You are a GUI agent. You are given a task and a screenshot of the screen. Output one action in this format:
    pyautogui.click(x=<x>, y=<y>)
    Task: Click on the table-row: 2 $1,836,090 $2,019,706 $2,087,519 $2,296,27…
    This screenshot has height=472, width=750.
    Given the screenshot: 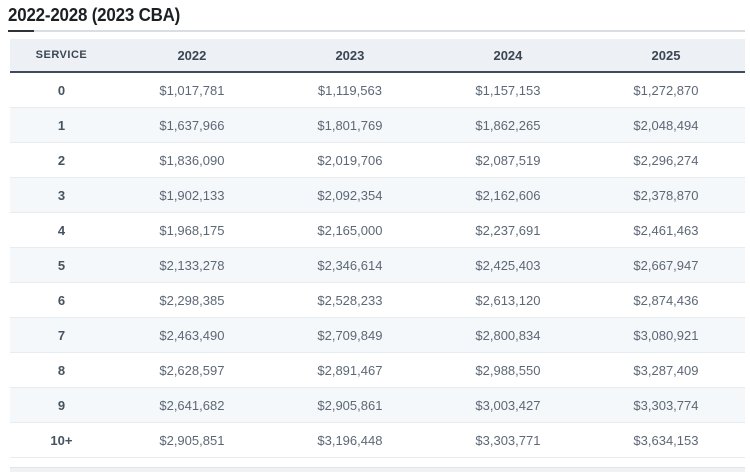 What is the action you would take?
    pyautogui.click(x=377, y=160)
    